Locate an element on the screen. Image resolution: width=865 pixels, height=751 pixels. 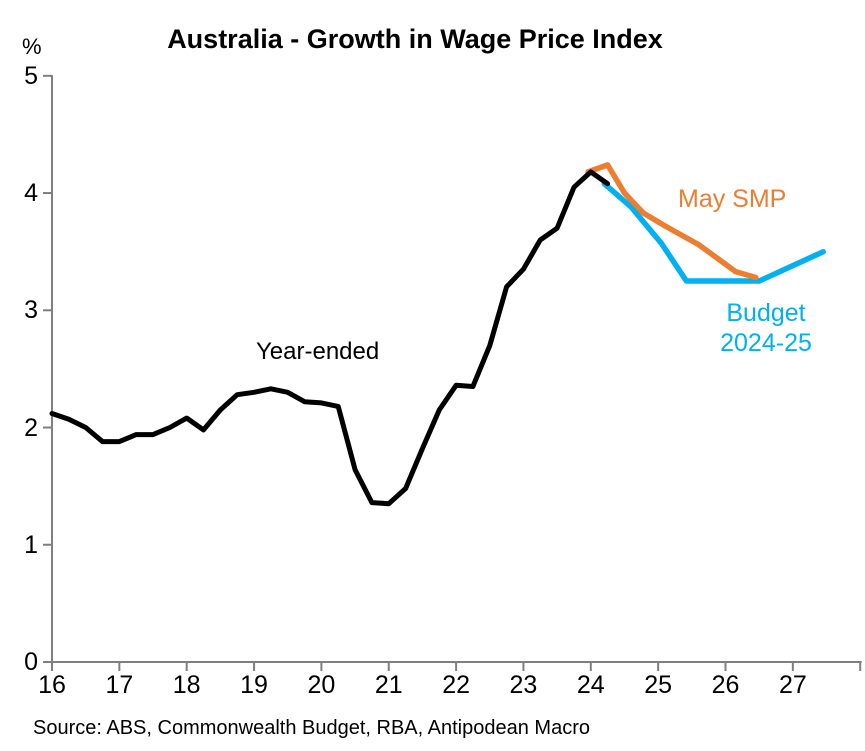
series-label-budget-line2: 2024-25 is located at coordinates (766, 343).